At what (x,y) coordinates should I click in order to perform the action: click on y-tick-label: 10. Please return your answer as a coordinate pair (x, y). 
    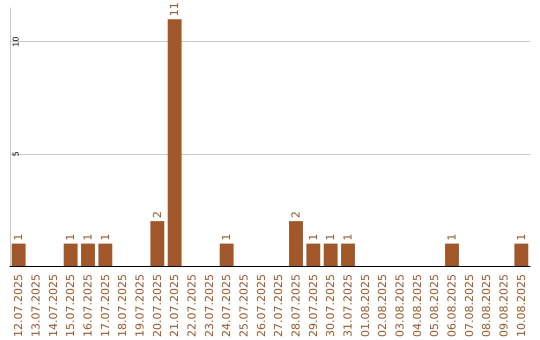
    Looking at the image, I should click on (16, 41).